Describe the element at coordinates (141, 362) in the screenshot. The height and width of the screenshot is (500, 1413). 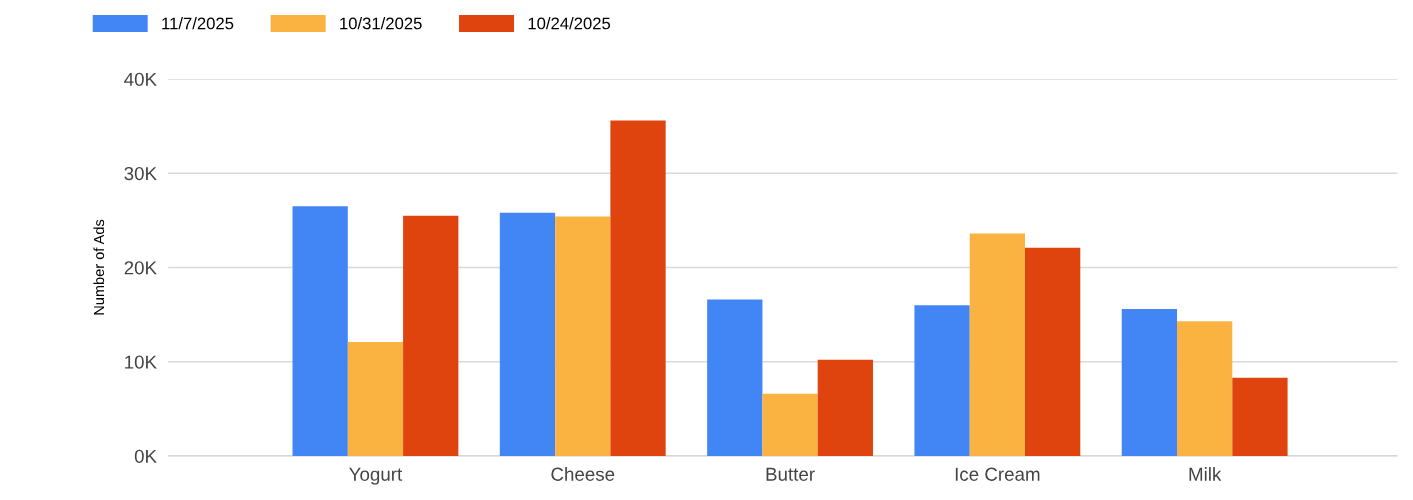
I see `y-tick-label: 10K` at that location.